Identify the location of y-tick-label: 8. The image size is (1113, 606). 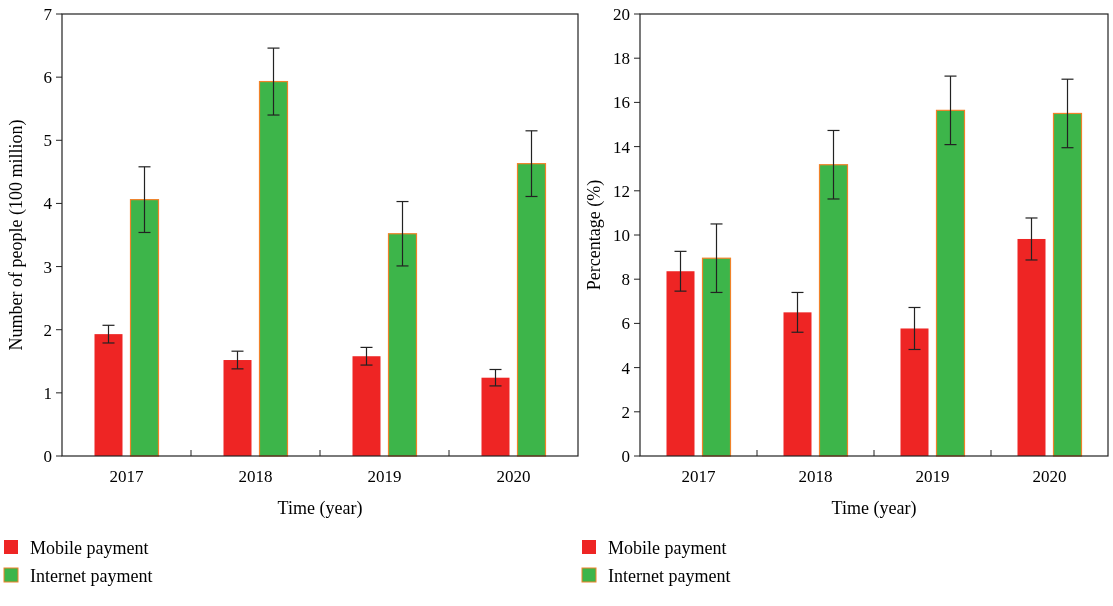
(625, 280).